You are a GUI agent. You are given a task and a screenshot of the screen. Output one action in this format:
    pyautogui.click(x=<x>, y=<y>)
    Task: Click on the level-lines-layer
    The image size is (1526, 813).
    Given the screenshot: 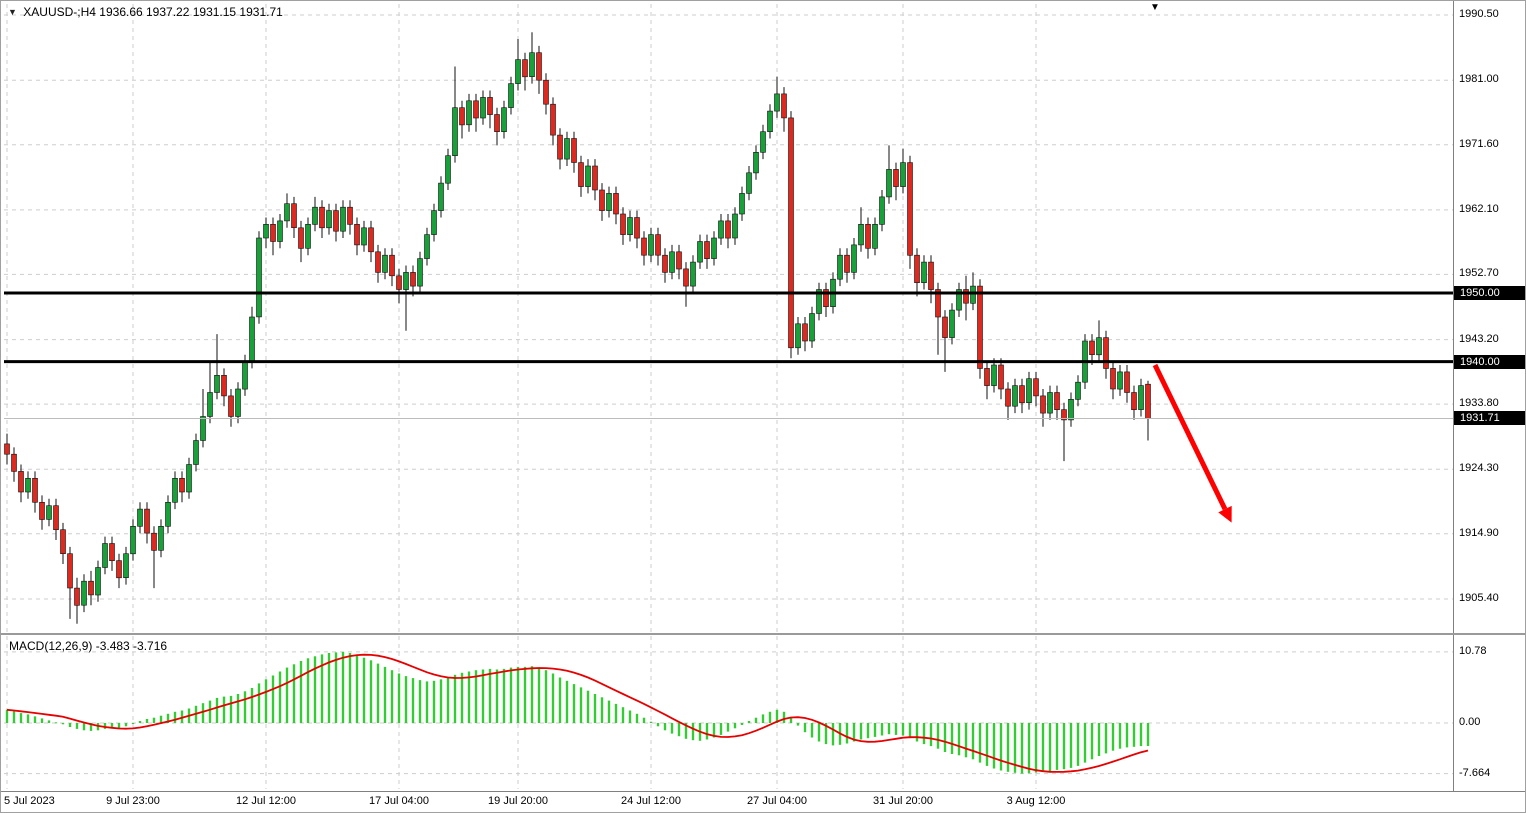 What is the action you would take?
    pyautogui.click(x=728, y=327)
    